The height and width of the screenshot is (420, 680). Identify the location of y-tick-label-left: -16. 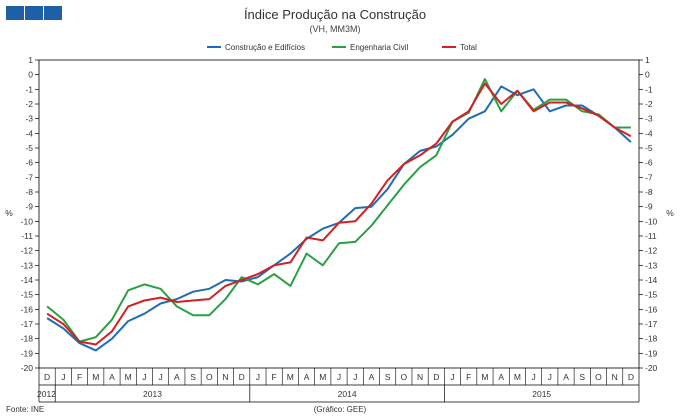
(27, 309).